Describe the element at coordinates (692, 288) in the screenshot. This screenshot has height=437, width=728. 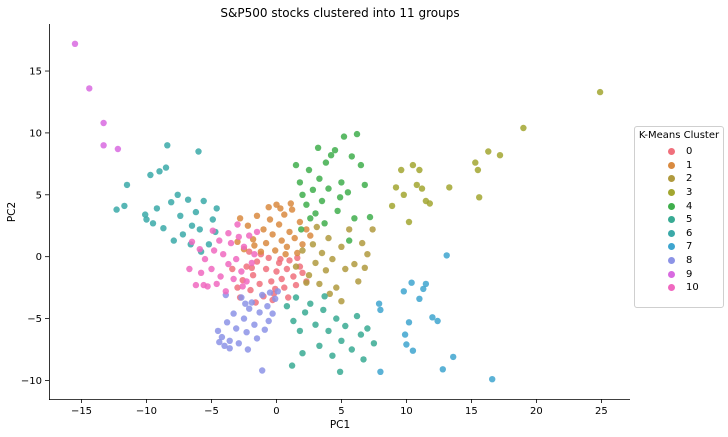
I see `legend-label: 10` at that location.